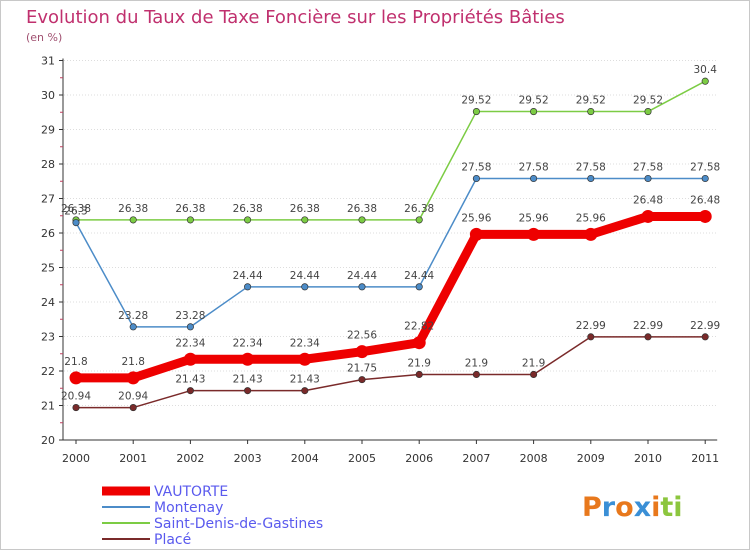  What do you see at coordinates (76, 458) in the screenshot?
I see `x-tick-label: 2000` at bounding box center [76, 458].